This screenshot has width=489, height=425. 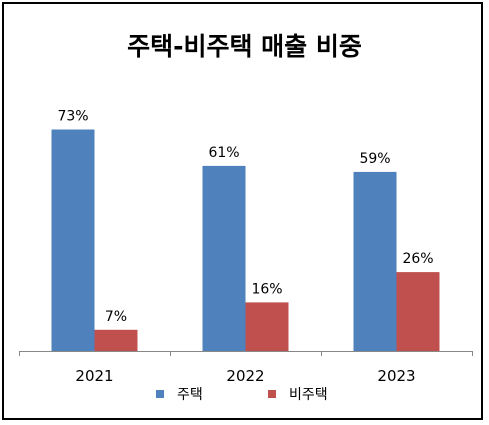 What do you see at coordinates (417, 259) in the screenshot?
I see `data-label-non-housing-2023: 26%` at bounding box center [417, 259].